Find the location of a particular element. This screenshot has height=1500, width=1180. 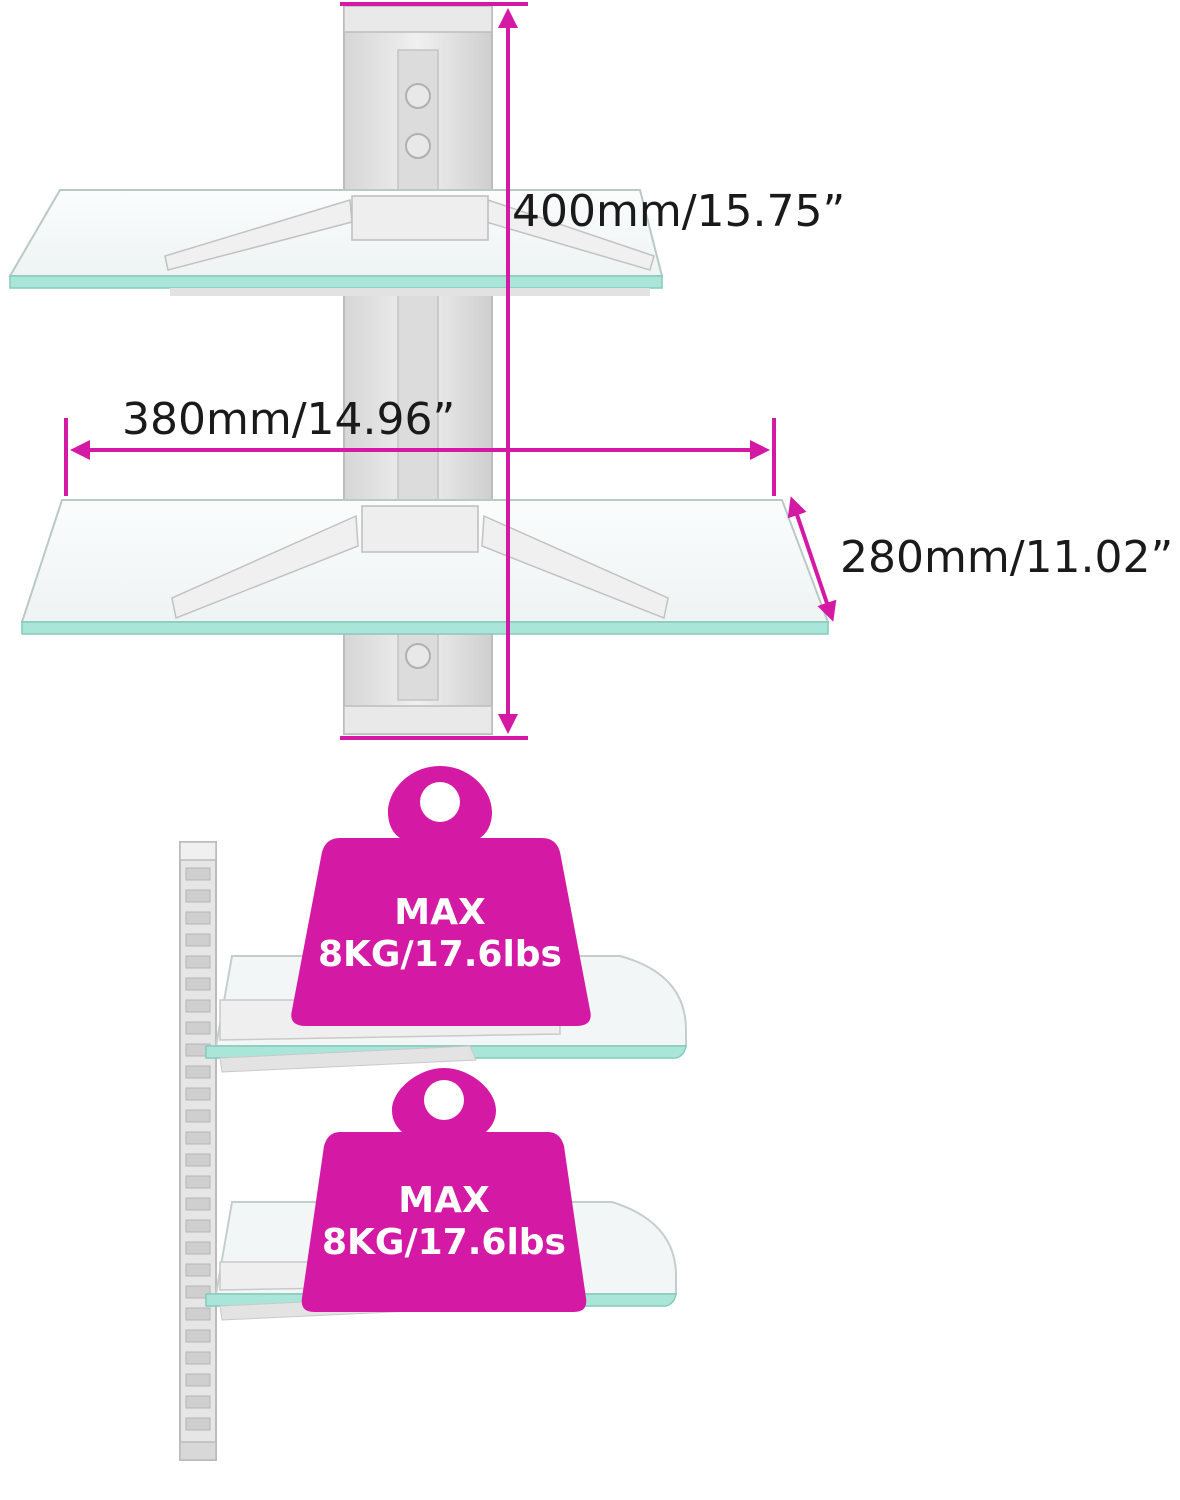

weight-tag-upper: MAX 8KG/17.6lbs is located at coordinates (441, 896).